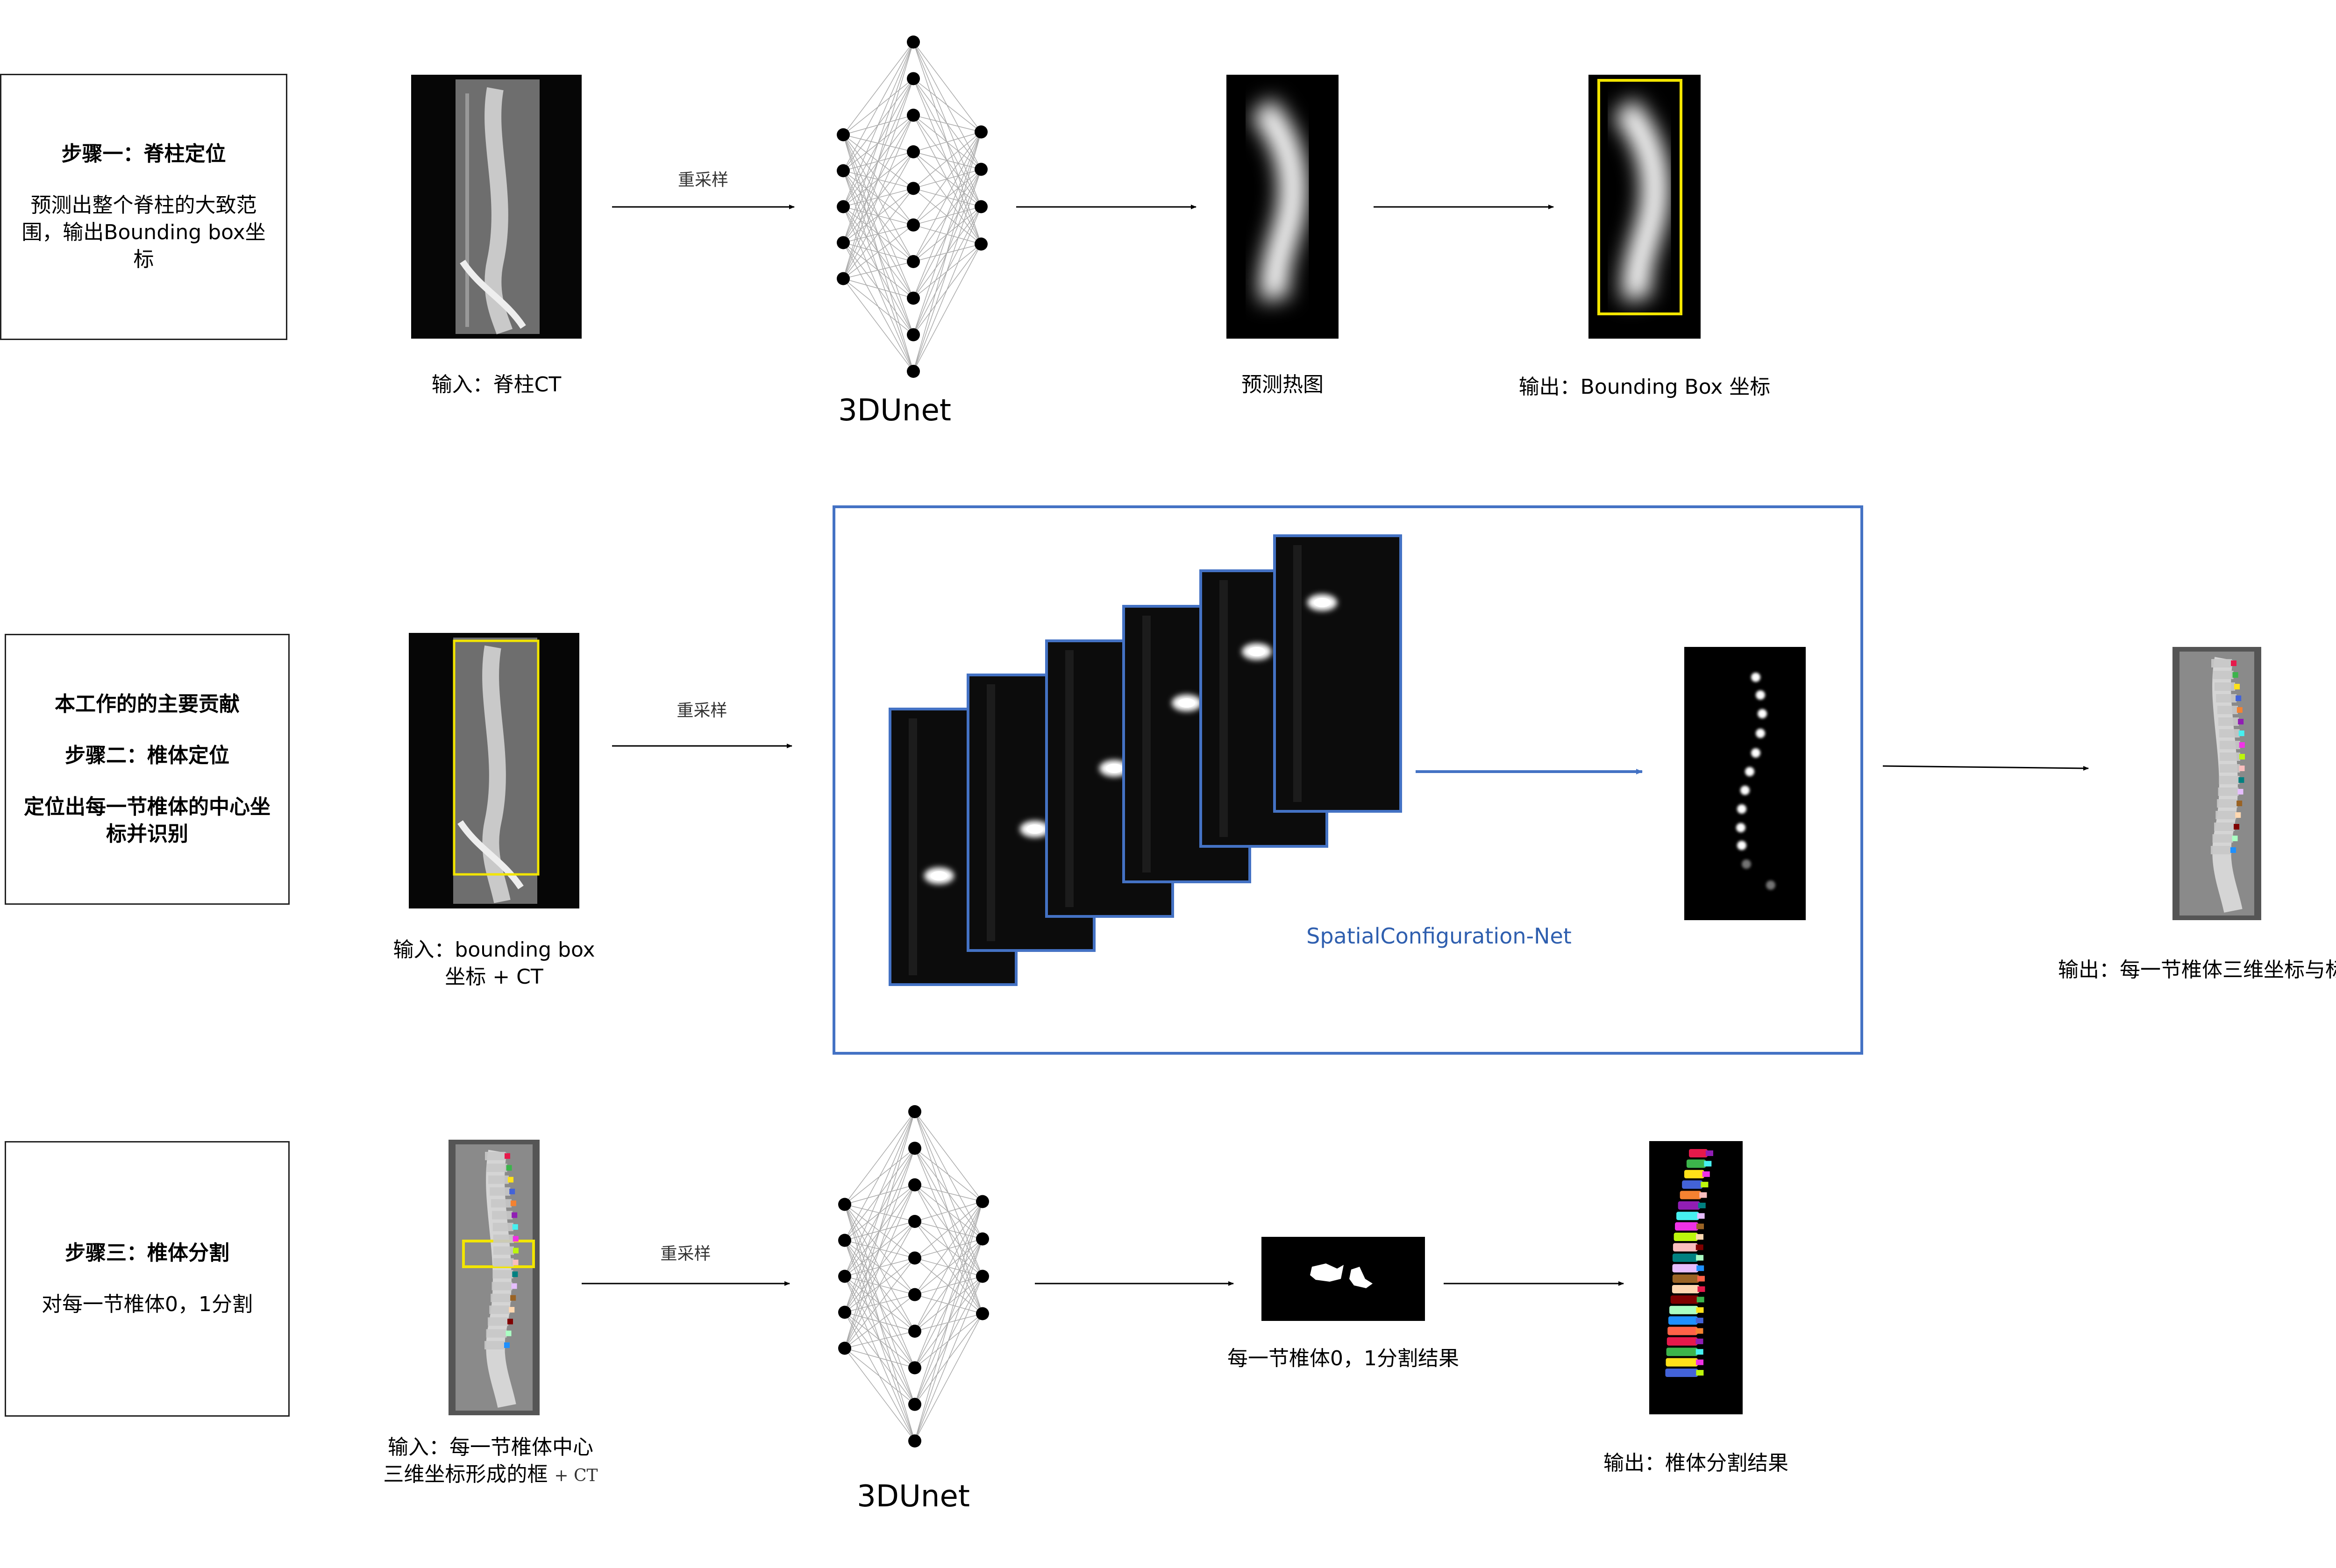 This screenshot has width=2336, height=1568. What do you see at coordinates (576, 1475) in the screenshot?
I see `step3-input-label-suffix: + CT` at bounding box center [576, 1475].